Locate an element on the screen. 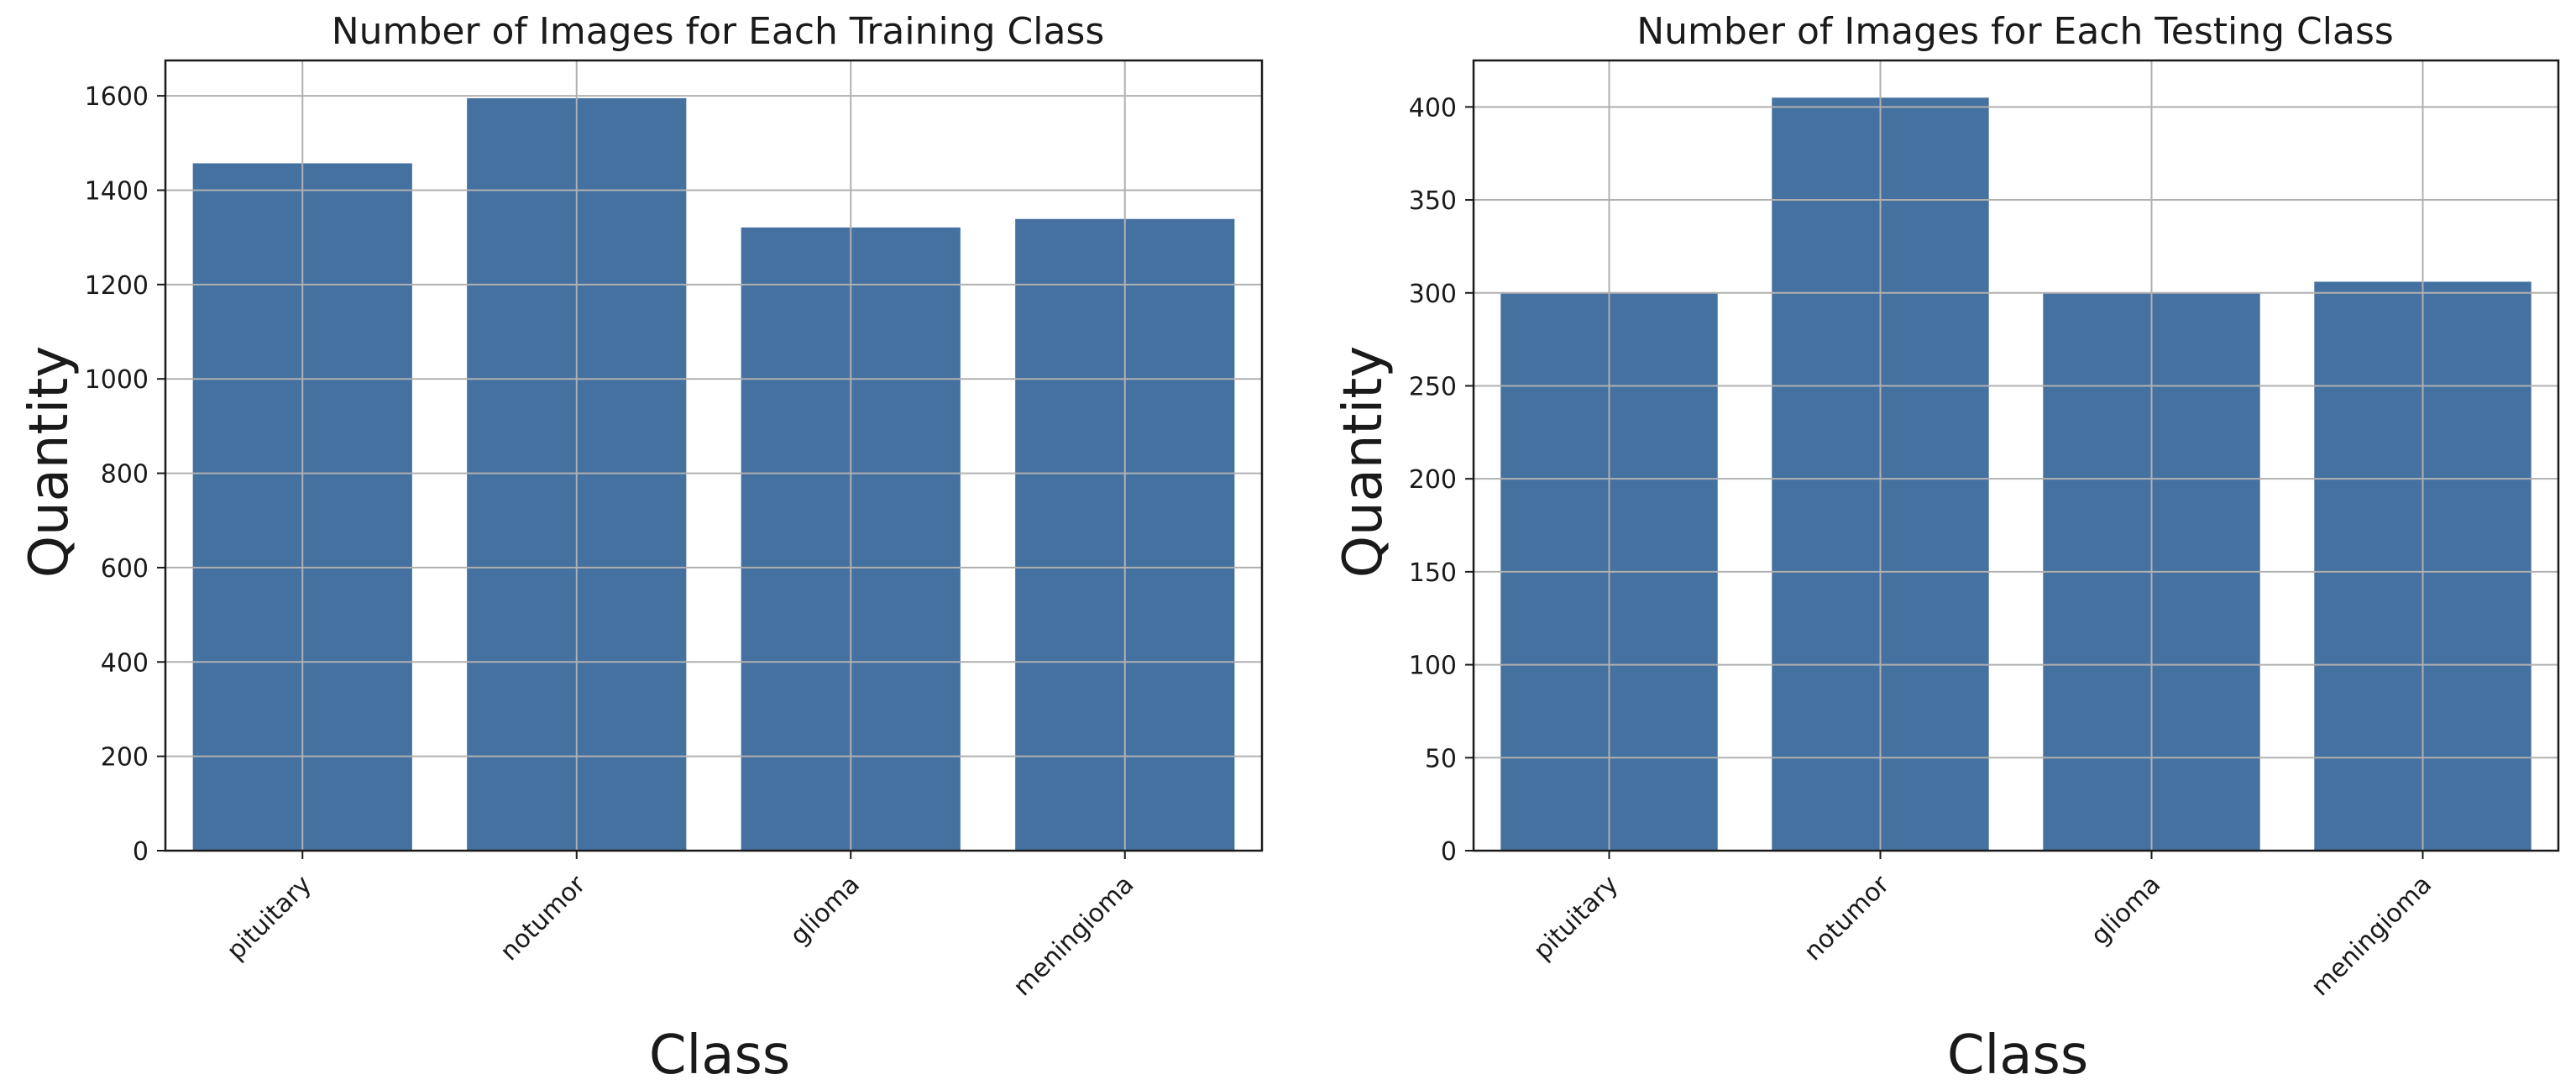 The image size is (2576, 1090). y-tick-label: 250 is located at coordinates (1433, 386).